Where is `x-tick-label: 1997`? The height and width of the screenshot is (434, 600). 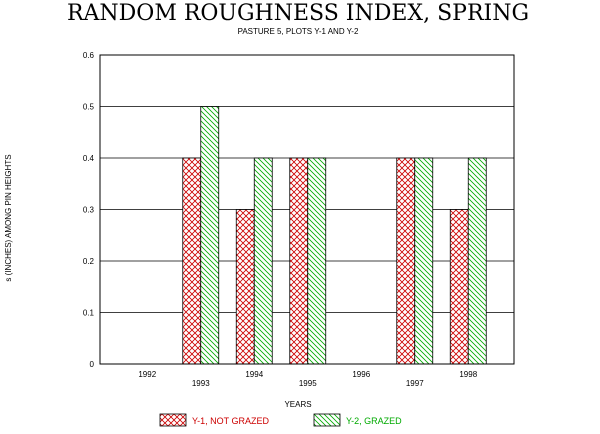
x-tick-label: 1997 is located at coordinates (415, 383).